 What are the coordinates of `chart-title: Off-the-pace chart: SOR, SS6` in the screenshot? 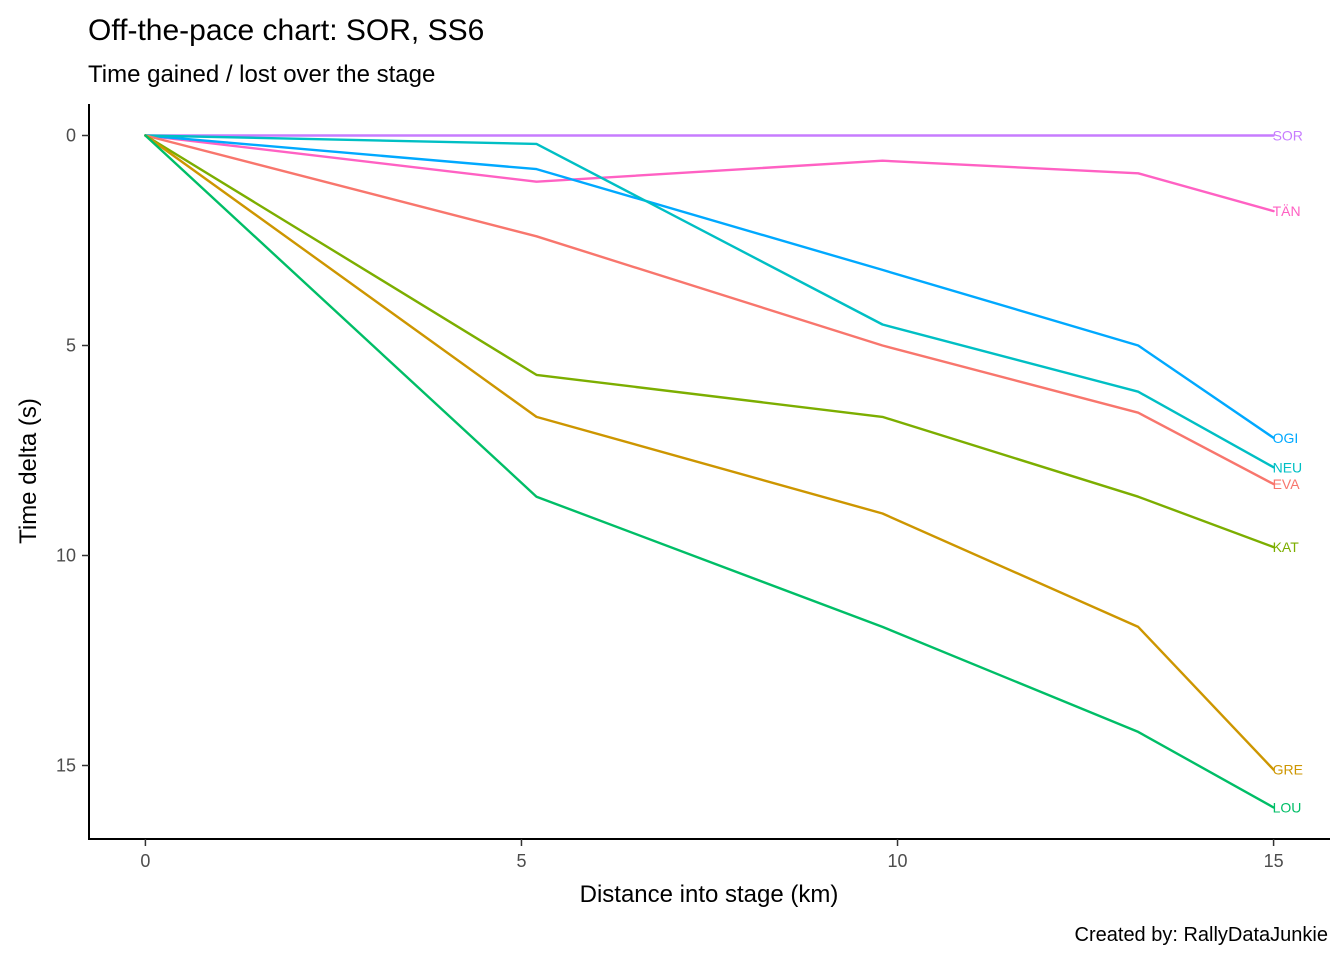 It's located at (286, 30).